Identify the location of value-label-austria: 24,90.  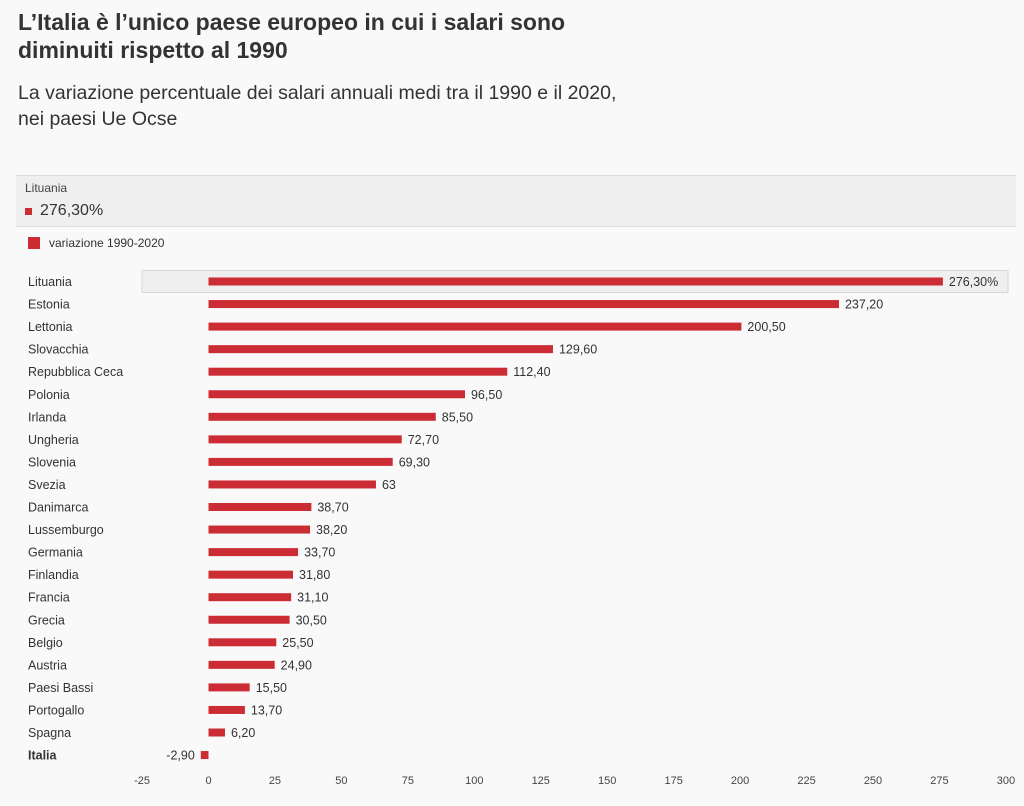
(296, 665).